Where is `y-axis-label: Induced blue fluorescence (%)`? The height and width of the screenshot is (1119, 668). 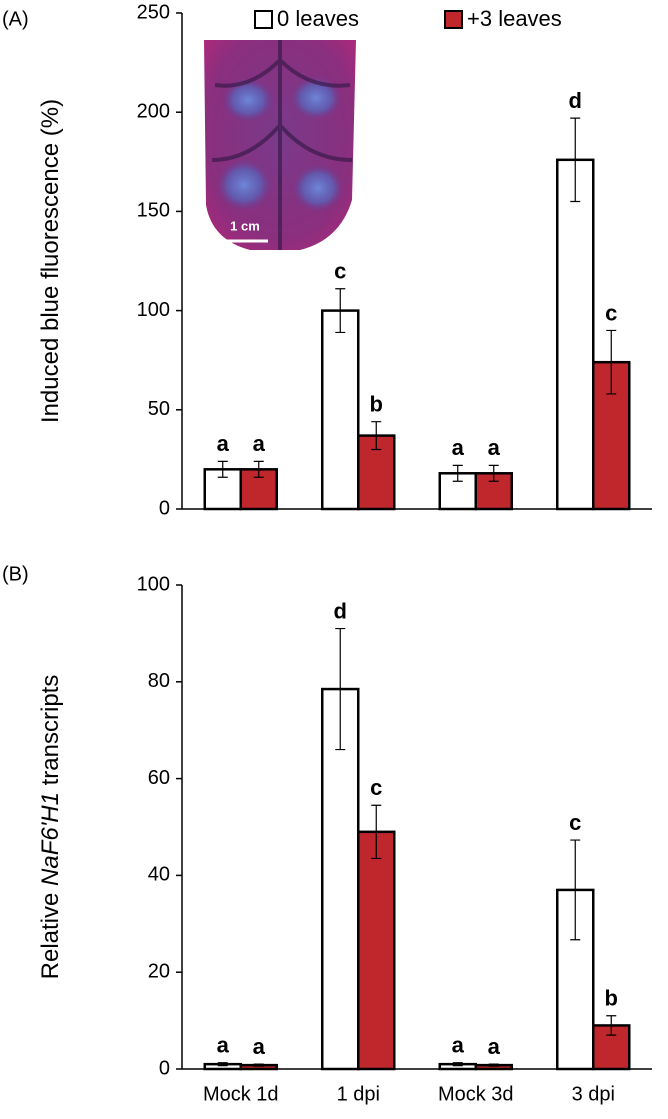 y-axis-label: Induced blue fluorescence (%) is located at coordinates (50, 261).